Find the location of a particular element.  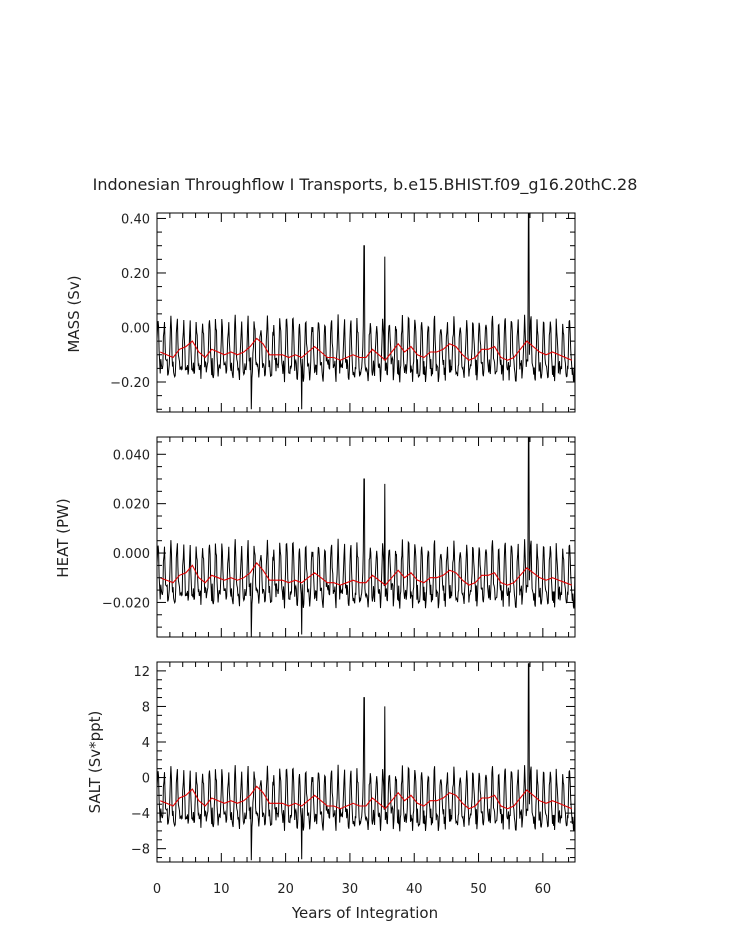

heat-y-tick-labels: −0.020 0.000 0.020 0.040 is located at coordinates (126, 529).